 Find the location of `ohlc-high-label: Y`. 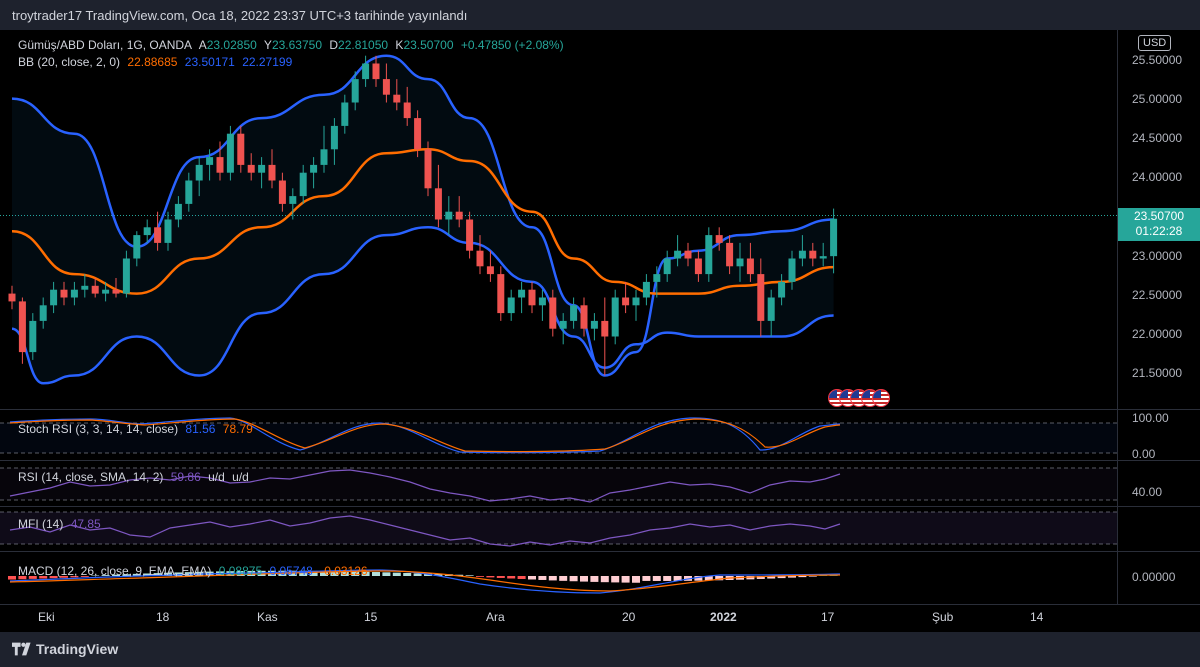

ohlc-high-label: Y is located at coordinates (267, 45).